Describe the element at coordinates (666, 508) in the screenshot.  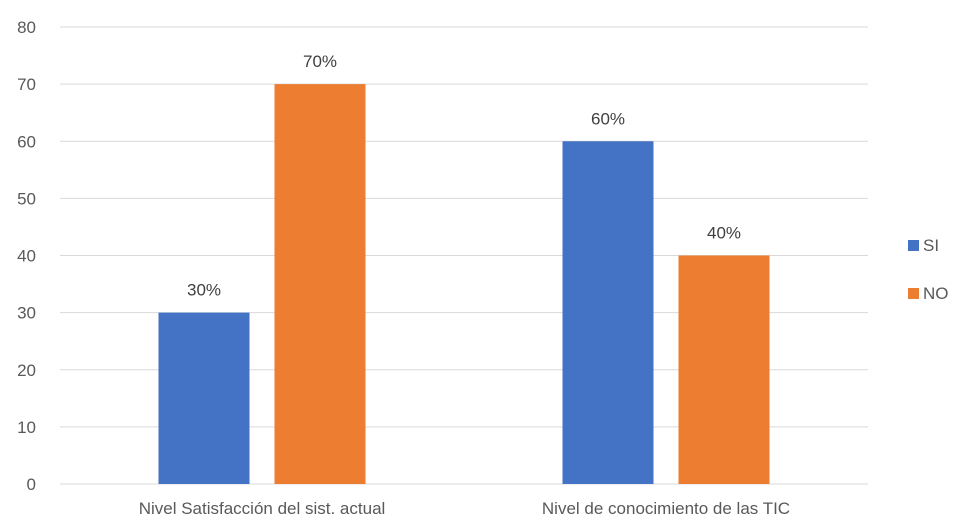
I see `category-label: Nivel de conocimiento de las TIC` at that location.